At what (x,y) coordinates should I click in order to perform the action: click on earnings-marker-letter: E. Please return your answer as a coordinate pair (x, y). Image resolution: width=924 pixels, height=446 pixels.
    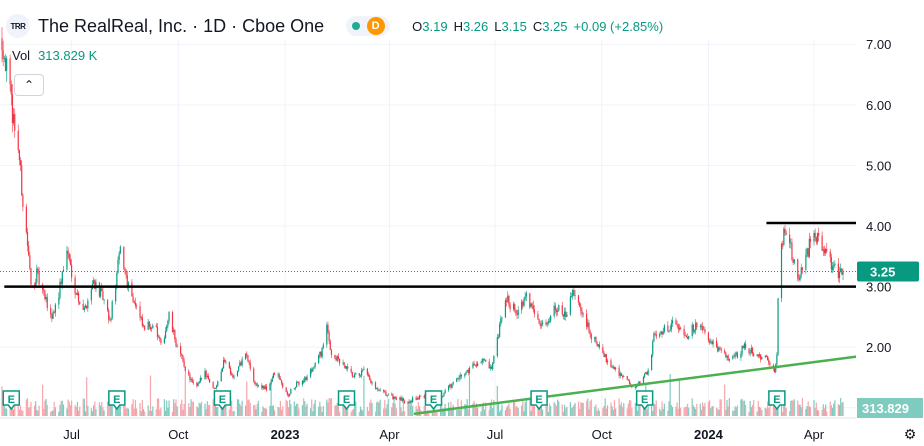
    Looking at the image, I should click on (346, 400).